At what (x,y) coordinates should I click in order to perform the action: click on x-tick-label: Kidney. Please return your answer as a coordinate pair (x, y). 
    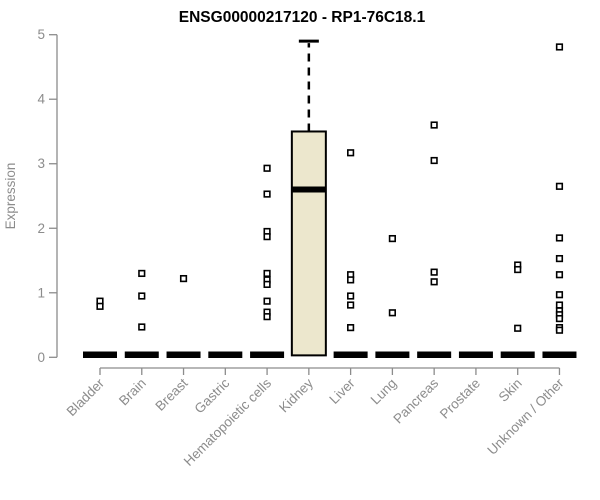
    Looking at the image, I should click on (296, 395).